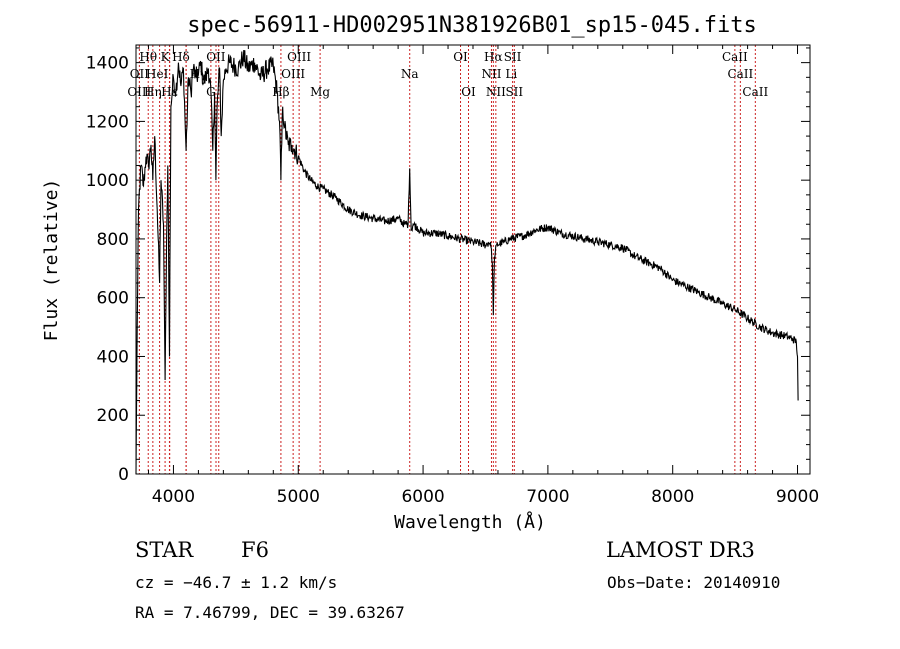 The height and width of the screenshot is (649, 900). Describe the element at coordinates (270, 612) in the screenshot. I see `ra-dec-coordinates: RA = 7.46799, DEC = 39.63267` at that location.